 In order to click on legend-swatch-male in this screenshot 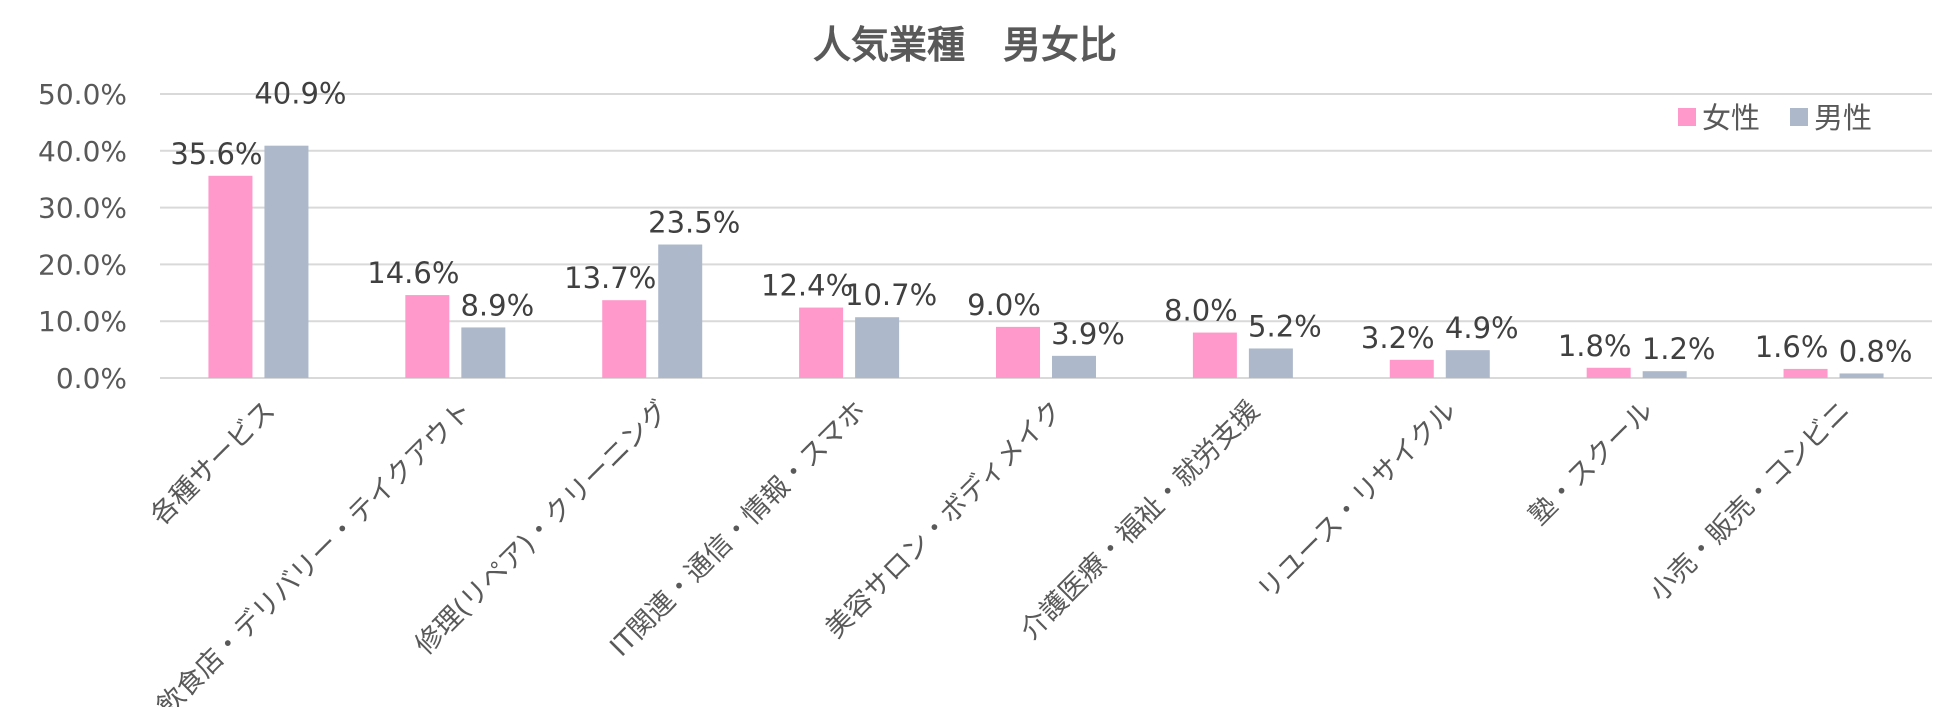, I will do `click(1799, 117)`.